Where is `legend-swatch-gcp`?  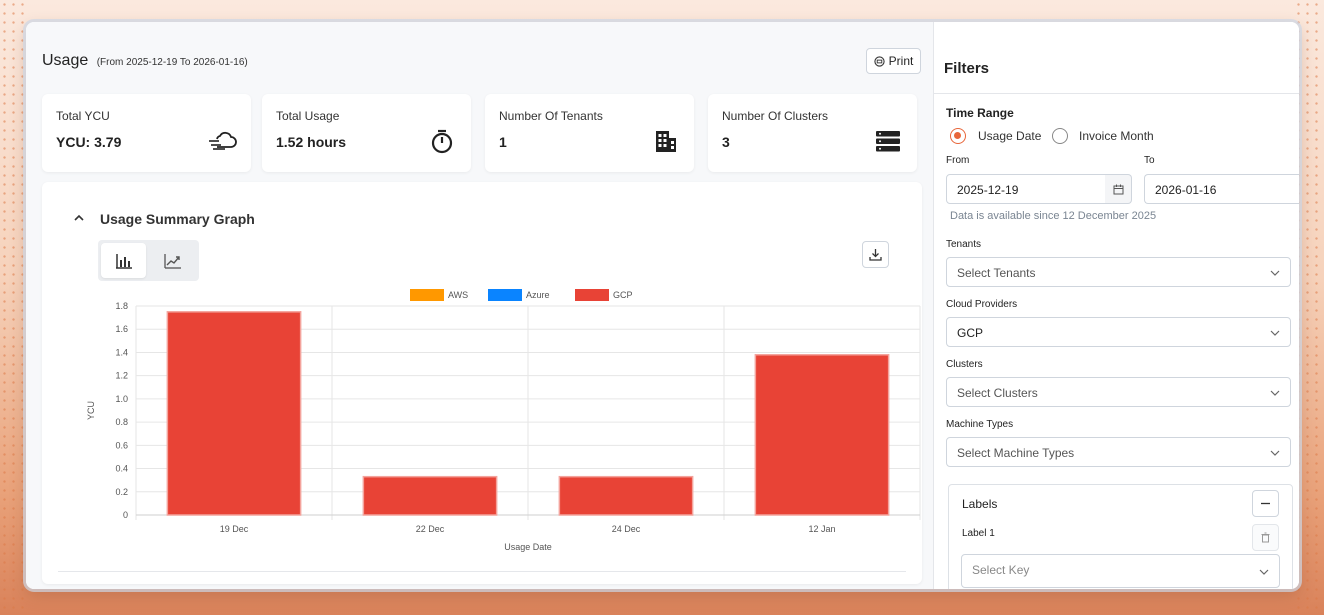
legend-swatch-gcp is located at coordinates (592, 295).